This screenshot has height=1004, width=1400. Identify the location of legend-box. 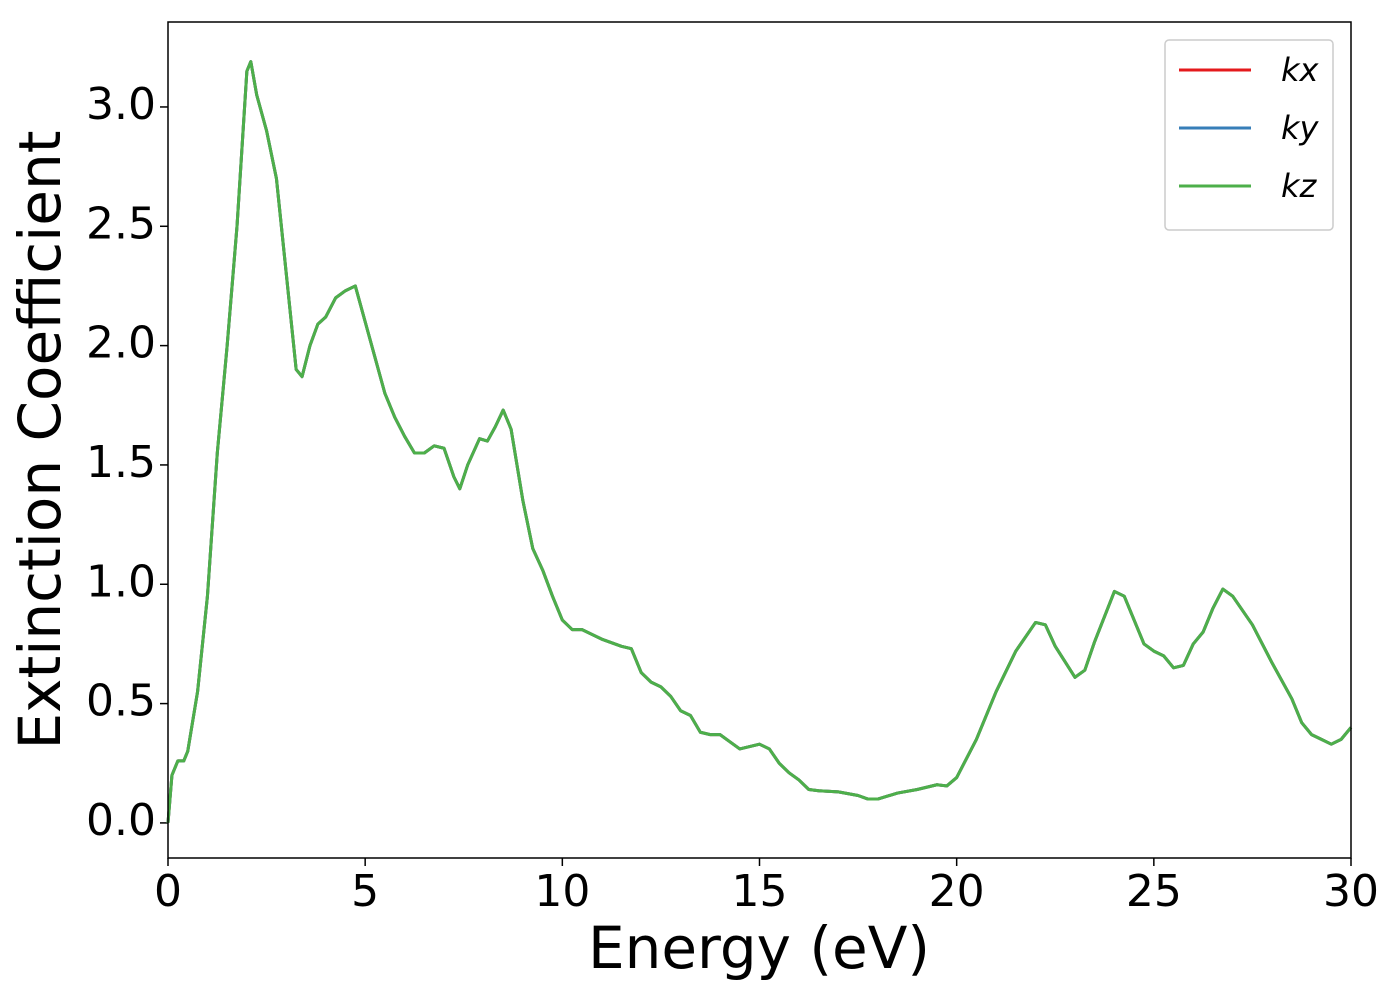
(1249, 135).